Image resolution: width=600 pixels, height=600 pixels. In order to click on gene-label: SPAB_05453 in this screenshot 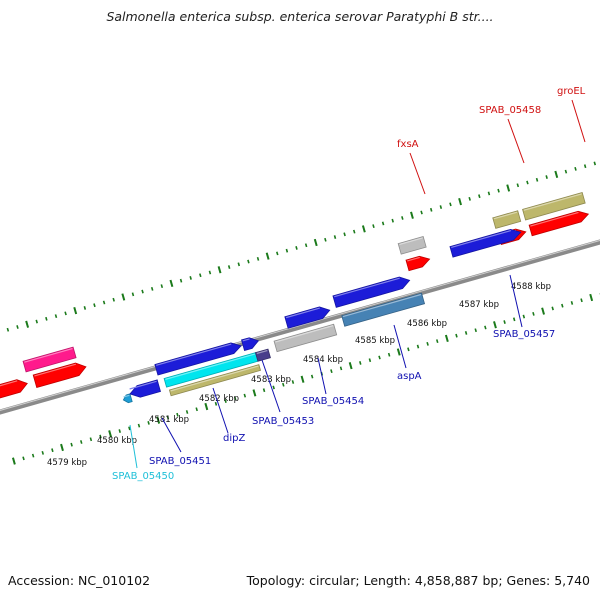, I will do `click(283, 421)`.